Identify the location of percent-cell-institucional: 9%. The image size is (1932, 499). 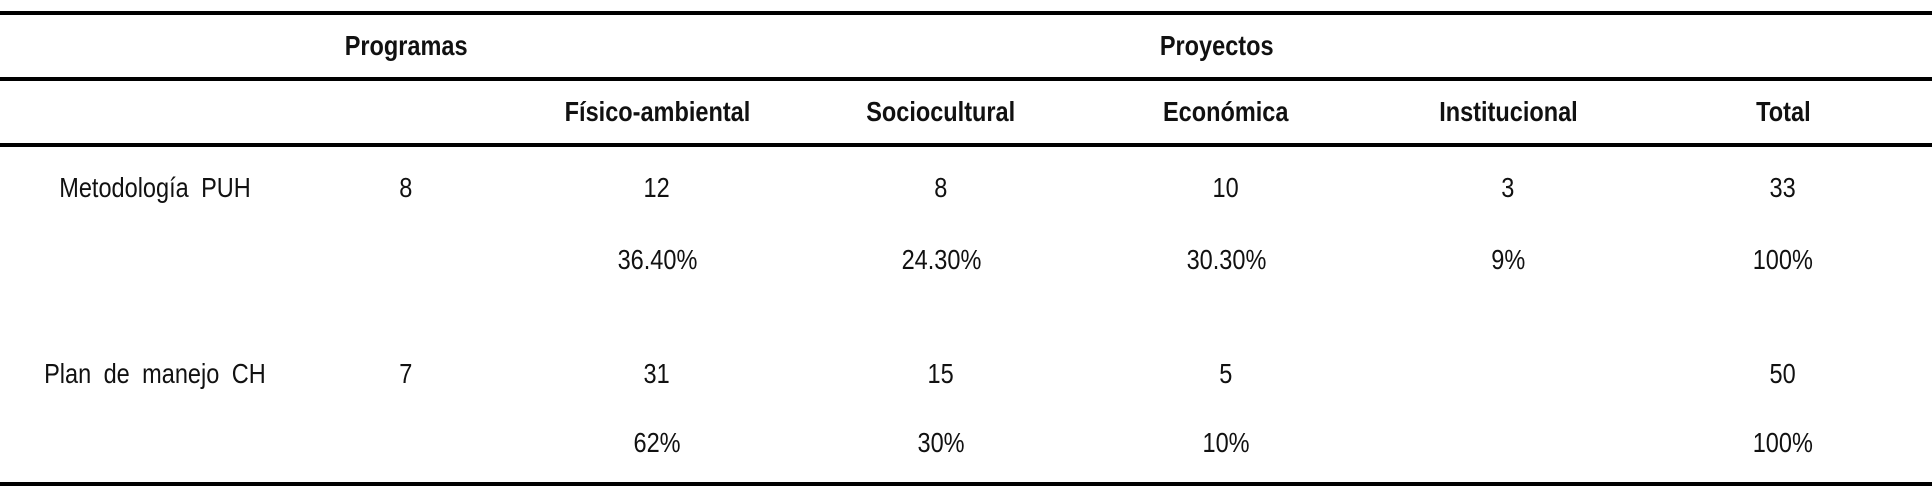
(1508, 260).